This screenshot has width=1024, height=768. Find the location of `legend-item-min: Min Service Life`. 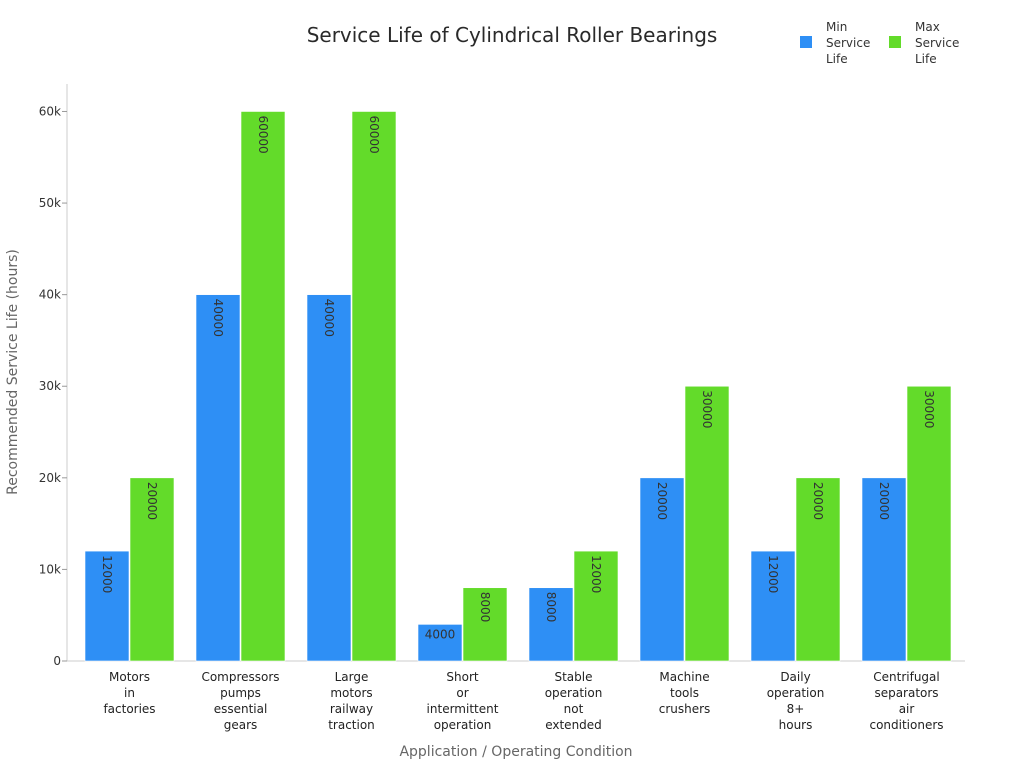

legend-item-min: Min Service Life is located at coordinates (835, 43).